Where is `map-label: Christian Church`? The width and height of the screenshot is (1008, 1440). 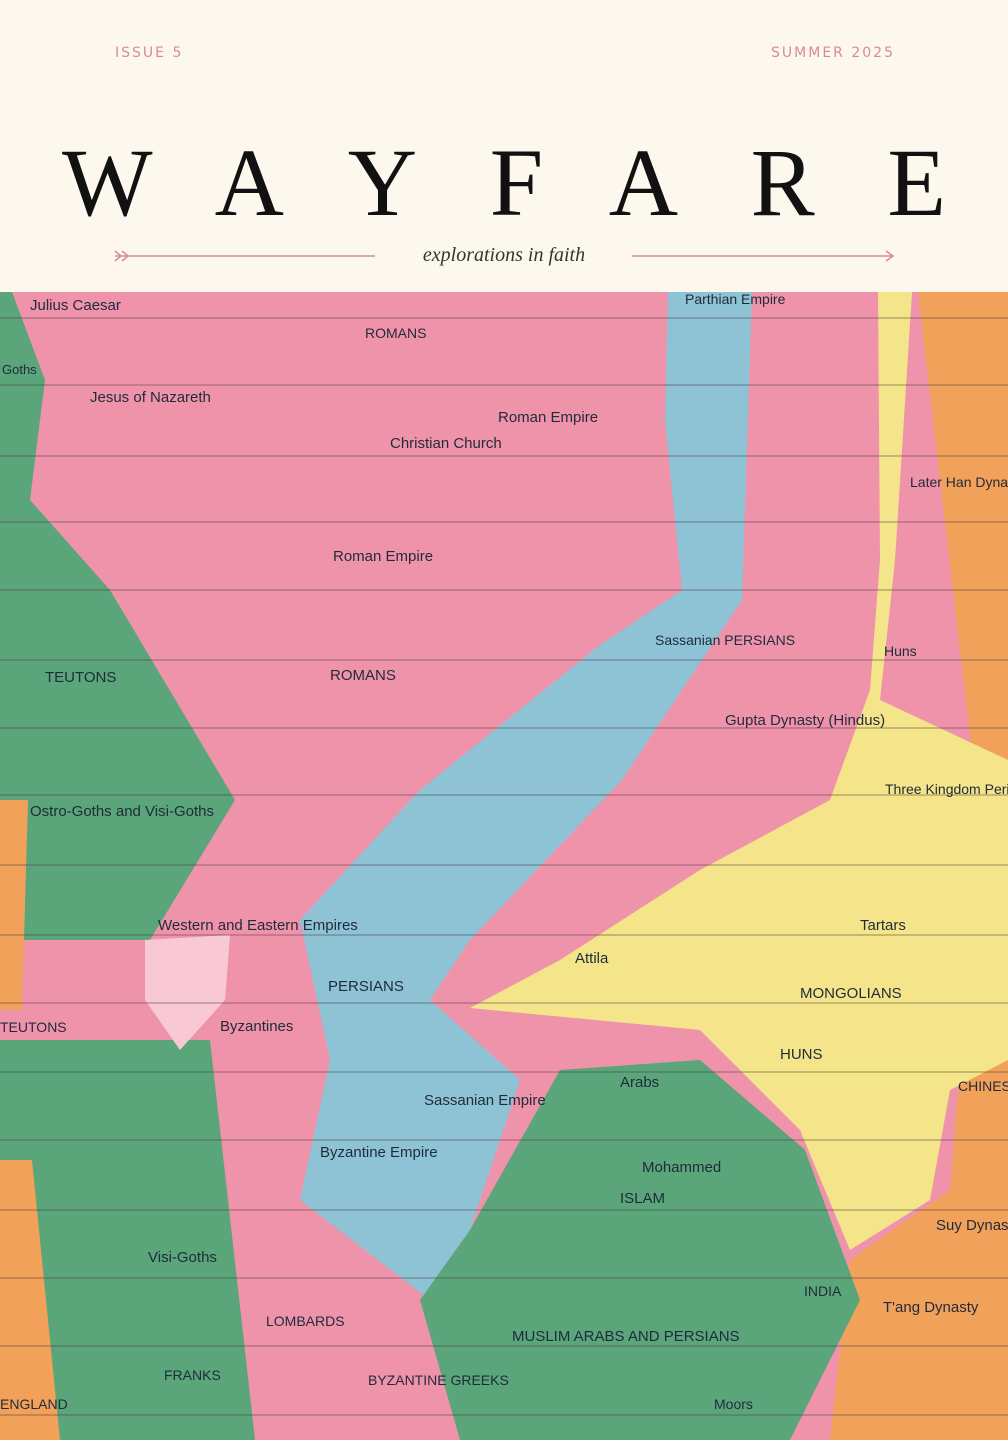
map-label: Christian Church is located at coordinates (446, 443).